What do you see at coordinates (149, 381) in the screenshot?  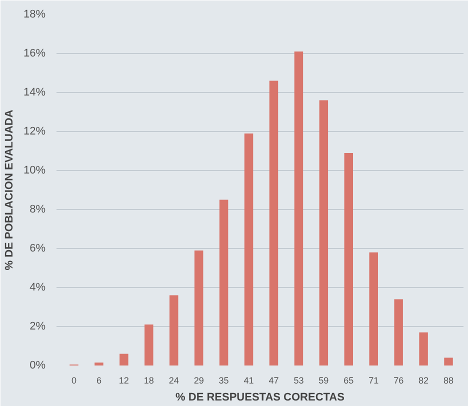 I see `x-tick-label: 18` at bounding box center [149, 381].